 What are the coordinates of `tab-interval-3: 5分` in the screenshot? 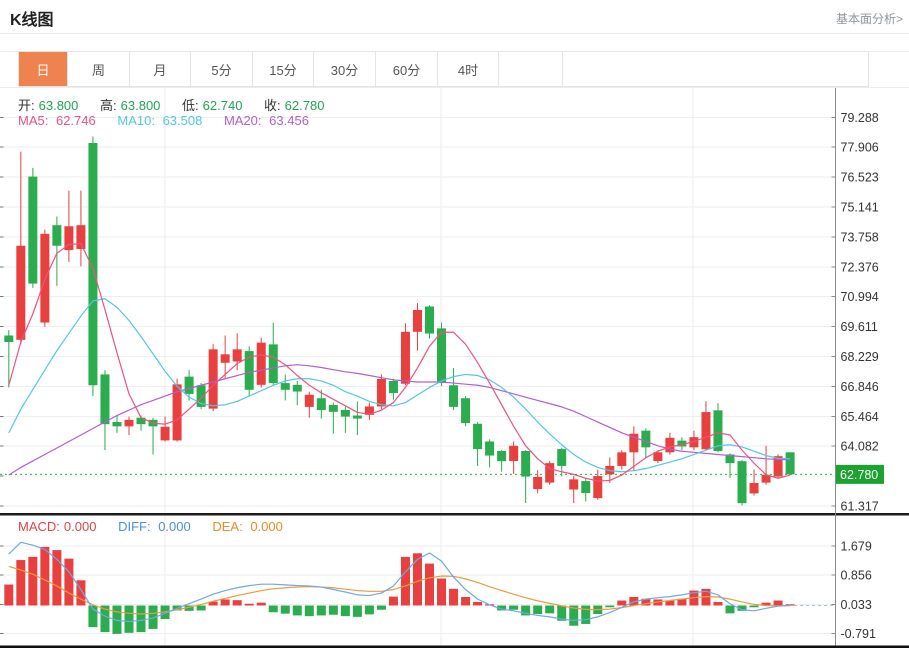 It's located at (222, 69).